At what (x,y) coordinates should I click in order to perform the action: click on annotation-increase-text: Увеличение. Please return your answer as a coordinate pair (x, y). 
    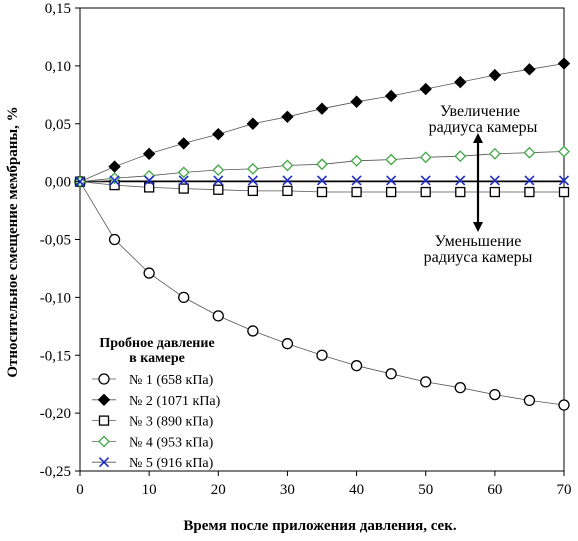
    Looking at the image, I should click on (480, 111).